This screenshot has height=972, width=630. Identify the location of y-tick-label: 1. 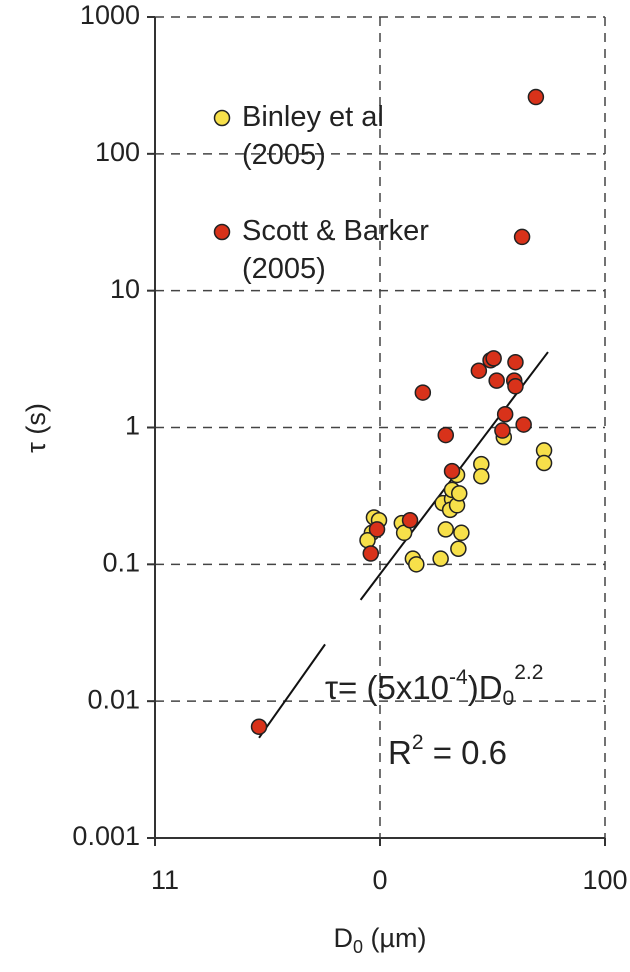
(132, 426).